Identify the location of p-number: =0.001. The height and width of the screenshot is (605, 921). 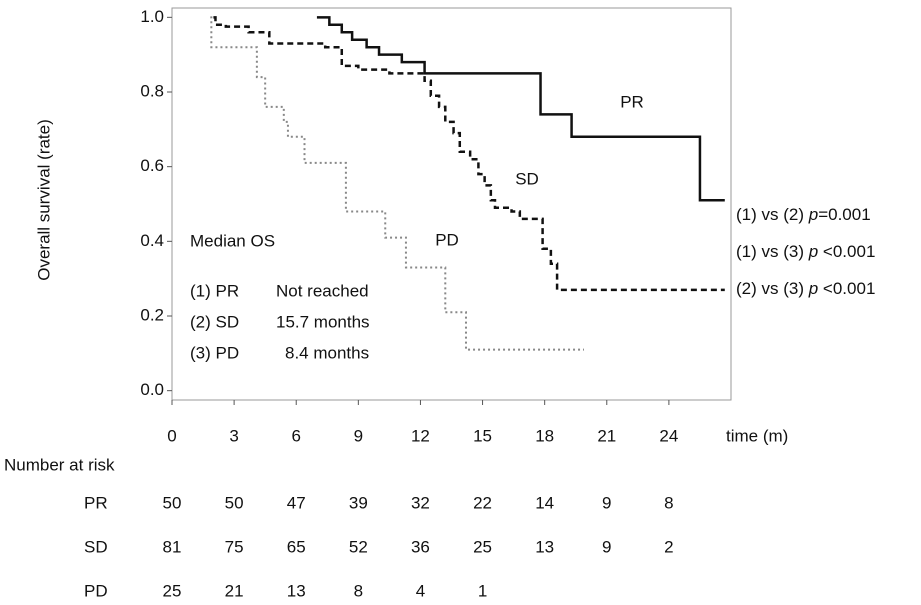
(844, 214).